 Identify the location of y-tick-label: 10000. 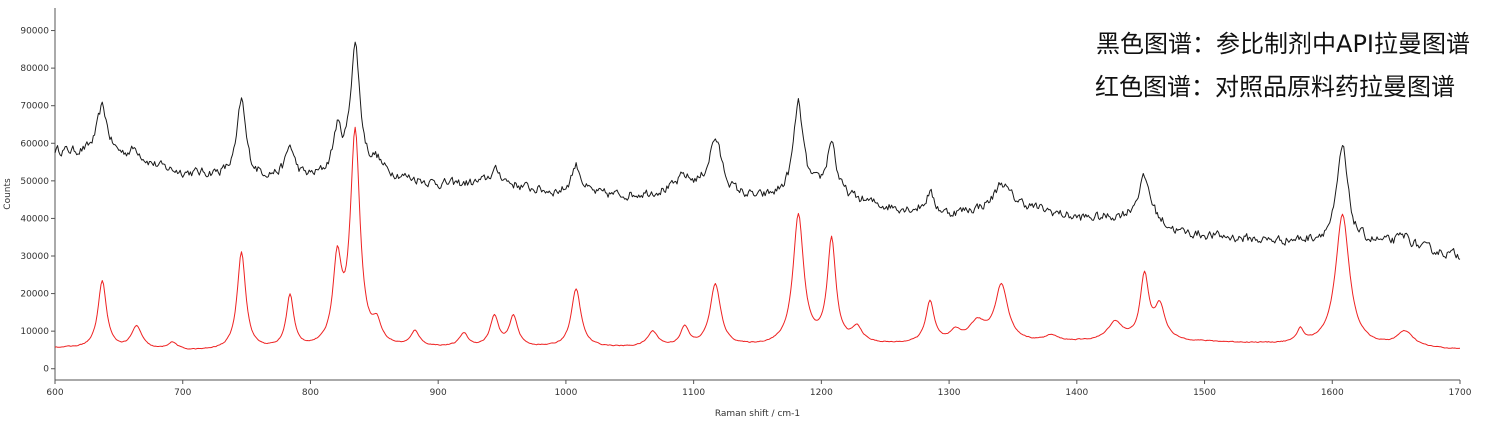
(34, 332).